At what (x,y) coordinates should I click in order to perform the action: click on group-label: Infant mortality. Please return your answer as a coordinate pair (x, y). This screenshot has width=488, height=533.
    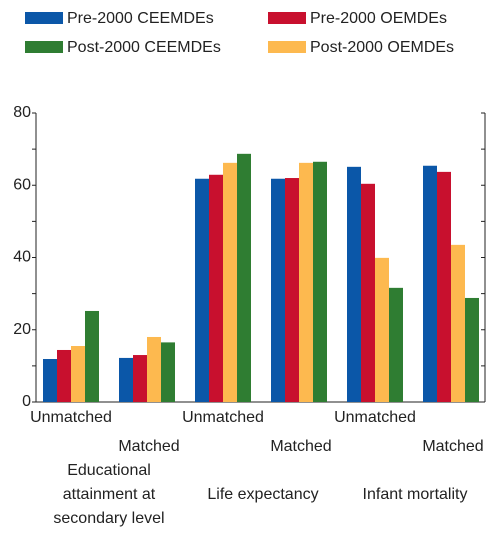
    Looking at the image, I should click on (415, 494).